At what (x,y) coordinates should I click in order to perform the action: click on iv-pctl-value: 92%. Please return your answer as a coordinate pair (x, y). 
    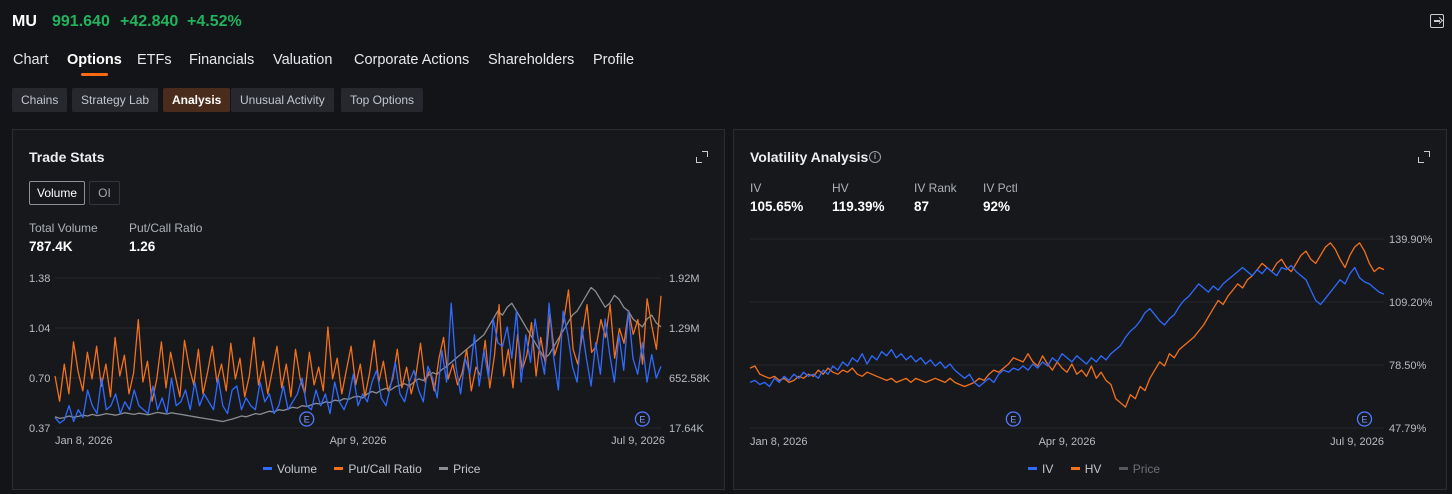
    Looking at the image, I should click on (997, 206).